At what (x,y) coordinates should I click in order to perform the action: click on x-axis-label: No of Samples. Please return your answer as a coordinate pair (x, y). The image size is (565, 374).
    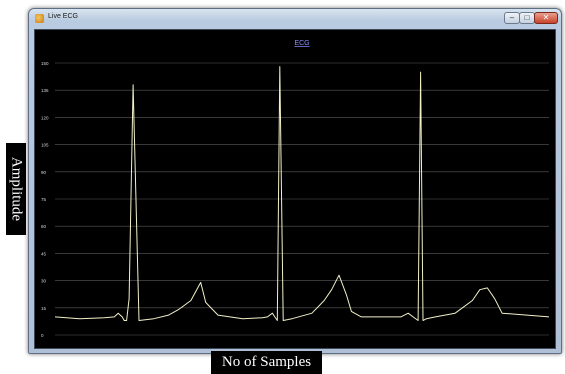
    Looking at the image, I should click on (266, 362).